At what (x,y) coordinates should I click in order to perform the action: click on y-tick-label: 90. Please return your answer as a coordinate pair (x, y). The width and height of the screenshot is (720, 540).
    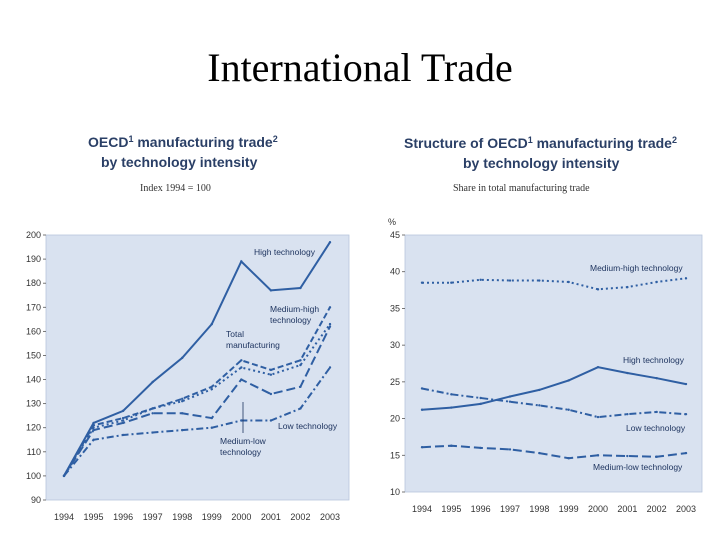
    Looking at the image, I should click on (36, 500).